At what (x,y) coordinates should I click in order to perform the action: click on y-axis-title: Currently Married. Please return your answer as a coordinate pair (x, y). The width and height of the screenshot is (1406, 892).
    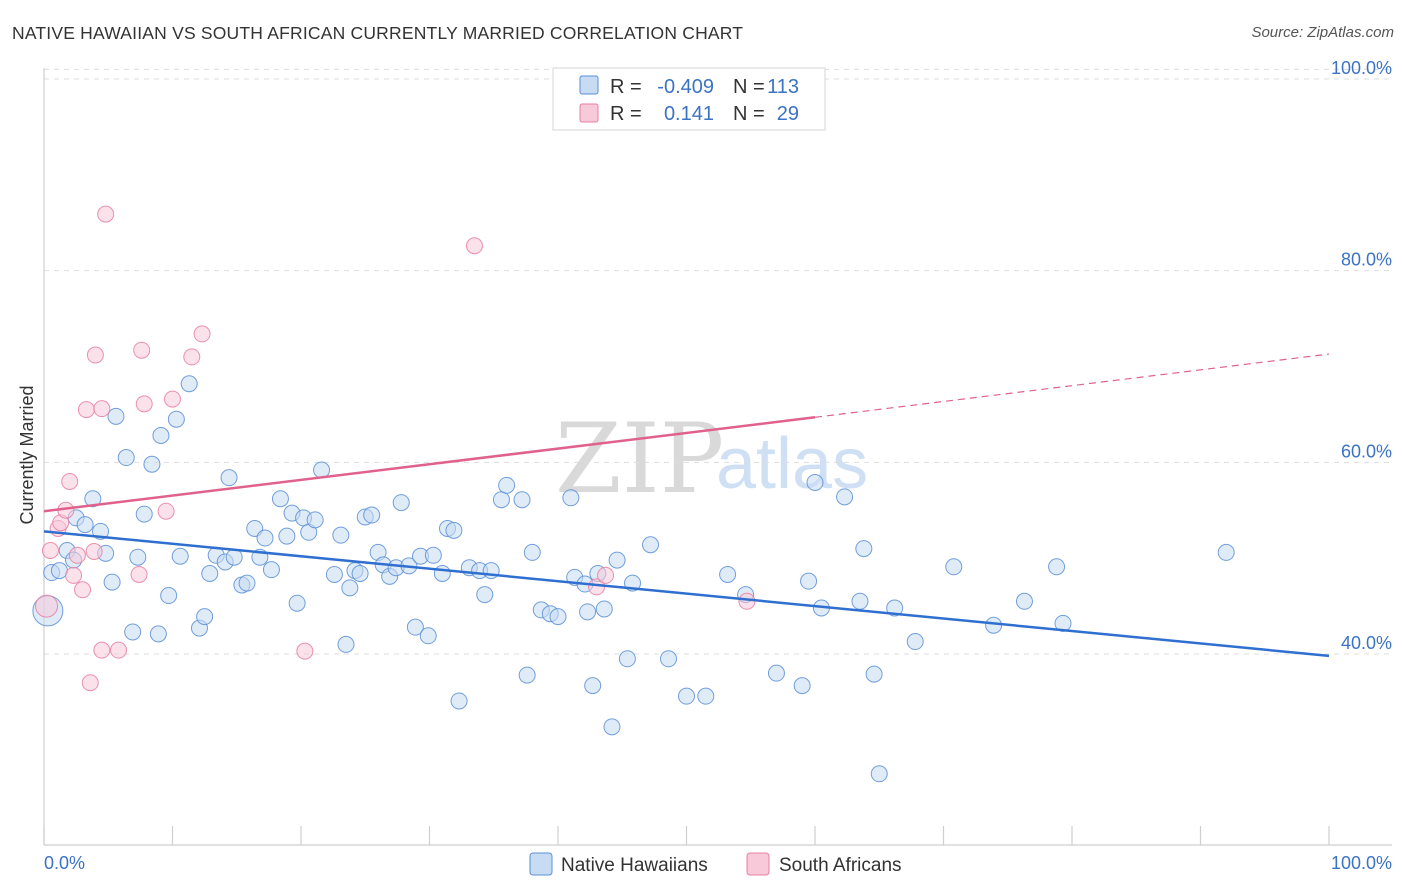
    Looking at the image, I should click on (27, 454).